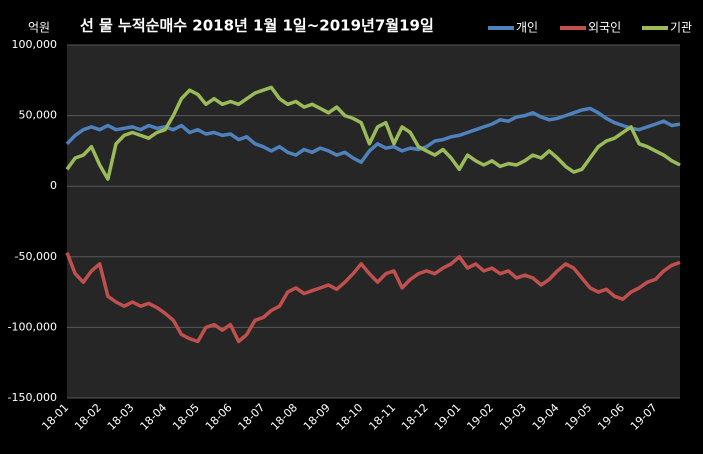 This screenshot has width=703, height=454. What do you see at coordinates (36, 256) in the screenshot?
I see `y-tick-label: -50,000` at bounding box center [36, 256].